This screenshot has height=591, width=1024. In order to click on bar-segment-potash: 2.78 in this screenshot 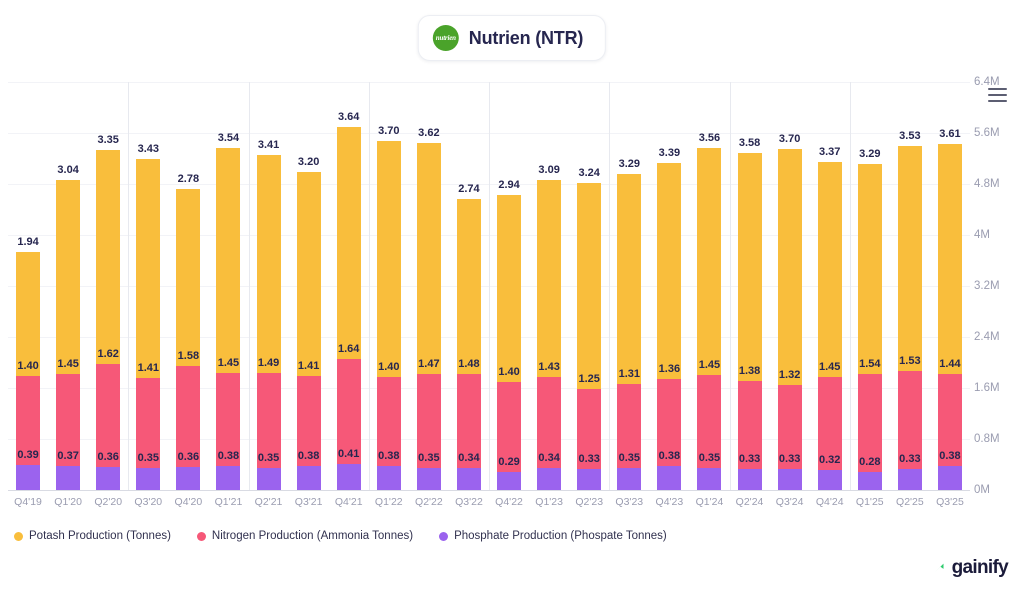, I will do `click(188, 270)`.